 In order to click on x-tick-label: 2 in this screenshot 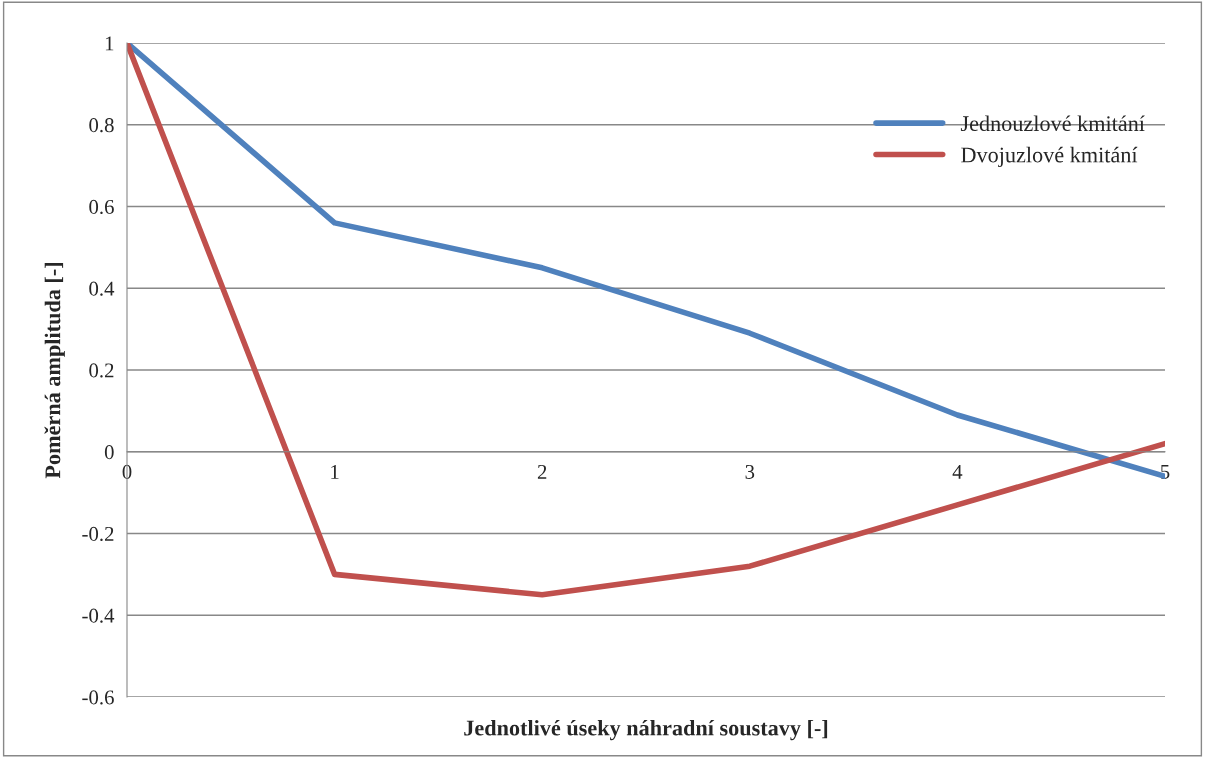, I will do `click(542, 471)`.